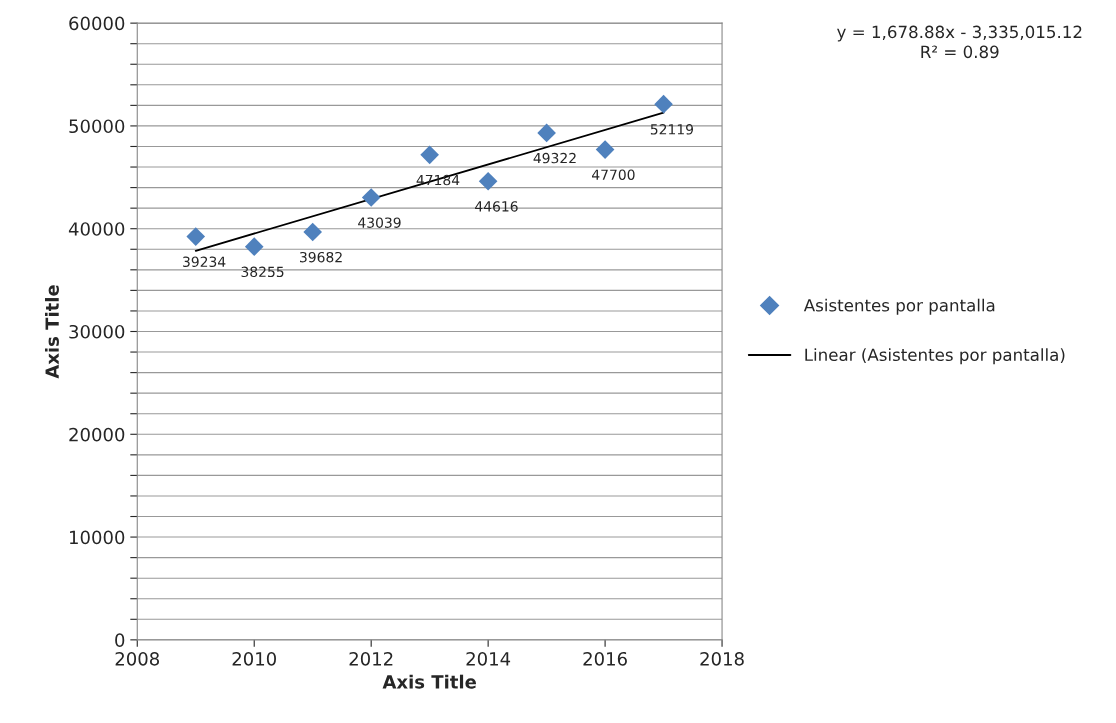 The image size is (1116, 723). I want to click on y-tick-label: 30000, so click(97, 331).